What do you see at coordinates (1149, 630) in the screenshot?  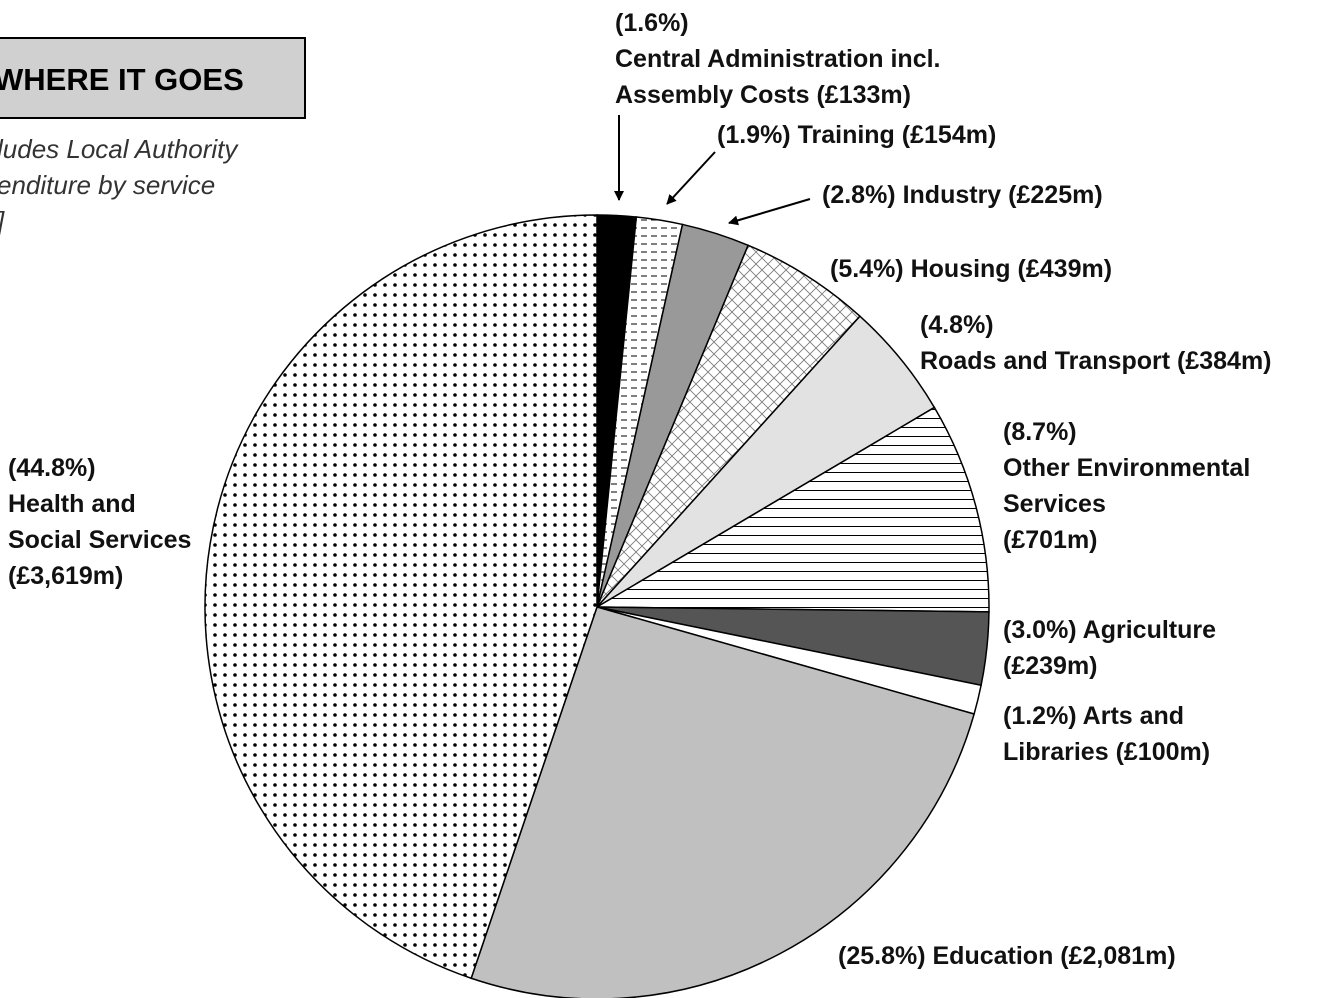 I see `category-label: Agriculture` at bounding box center [1149, 630].